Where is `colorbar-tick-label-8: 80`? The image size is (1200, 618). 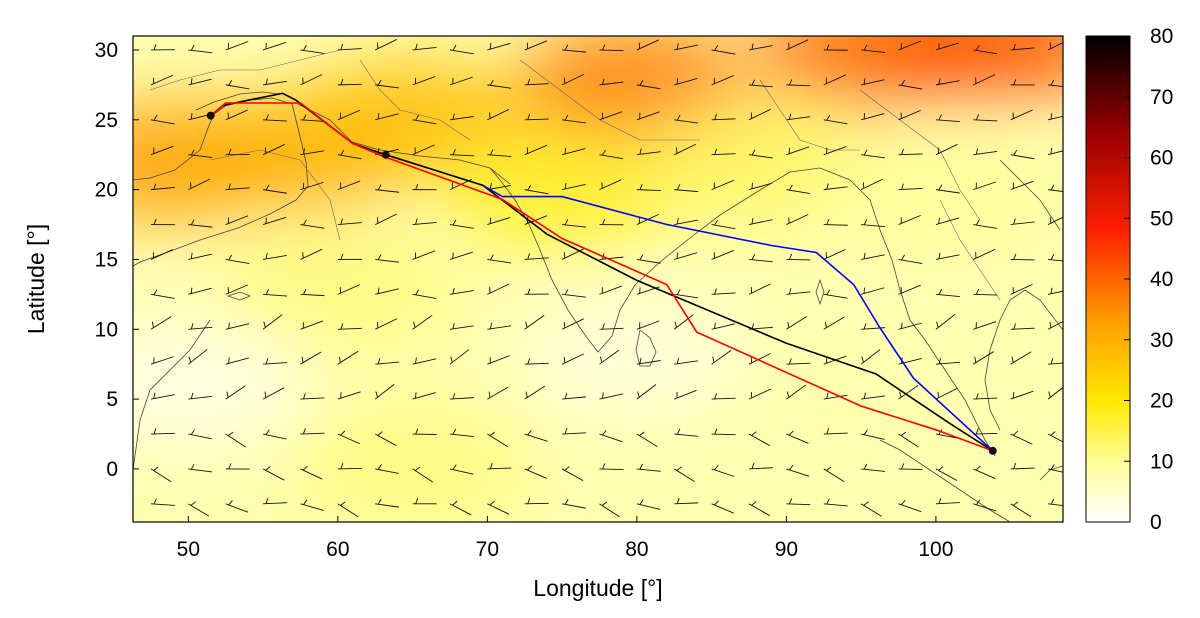 colorbar-tick-label-8: 80 is located at coordinates (1161, 36).